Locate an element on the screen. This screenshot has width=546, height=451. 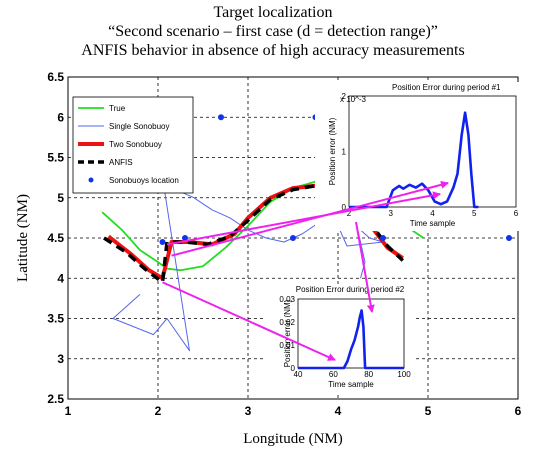
inset-period-1-y-label: Position error (NM) is located at coordinates (332, 151).